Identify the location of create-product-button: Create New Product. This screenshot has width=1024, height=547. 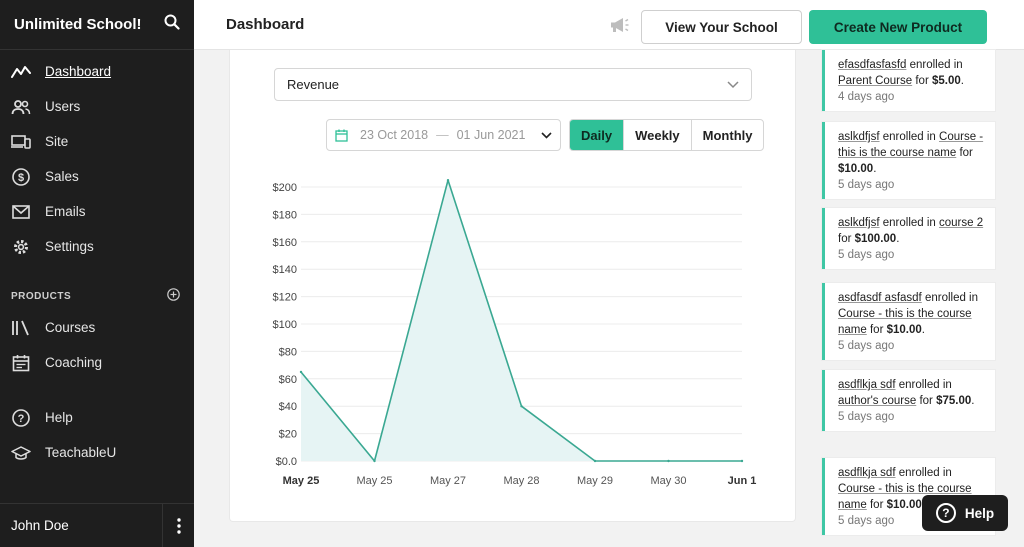
(898, 27).